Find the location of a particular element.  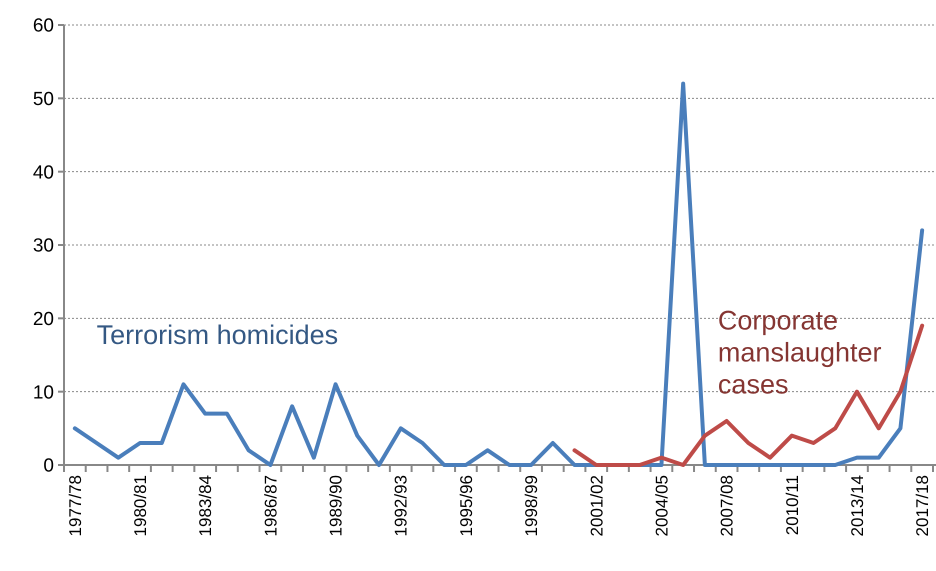

y-tick-label: 40 is located at coordinates (43, 173).